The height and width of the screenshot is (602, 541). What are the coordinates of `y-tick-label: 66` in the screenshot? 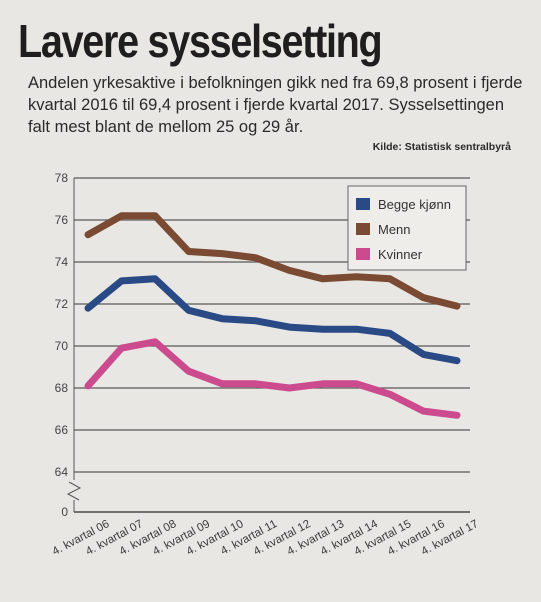 It's located at (62, 430).